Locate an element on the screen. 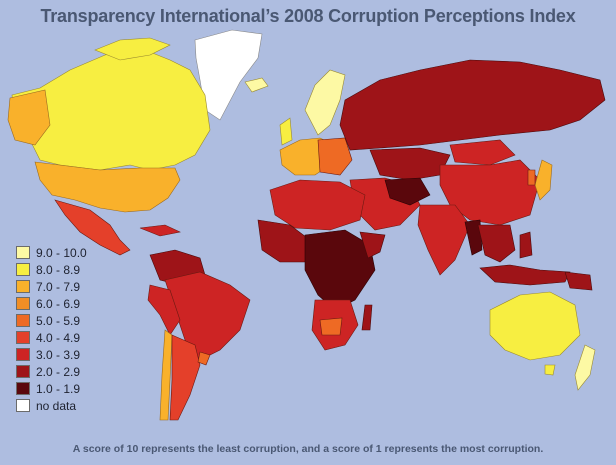 The image size is (616, 465). mexico is located at coordinates (92, 227).